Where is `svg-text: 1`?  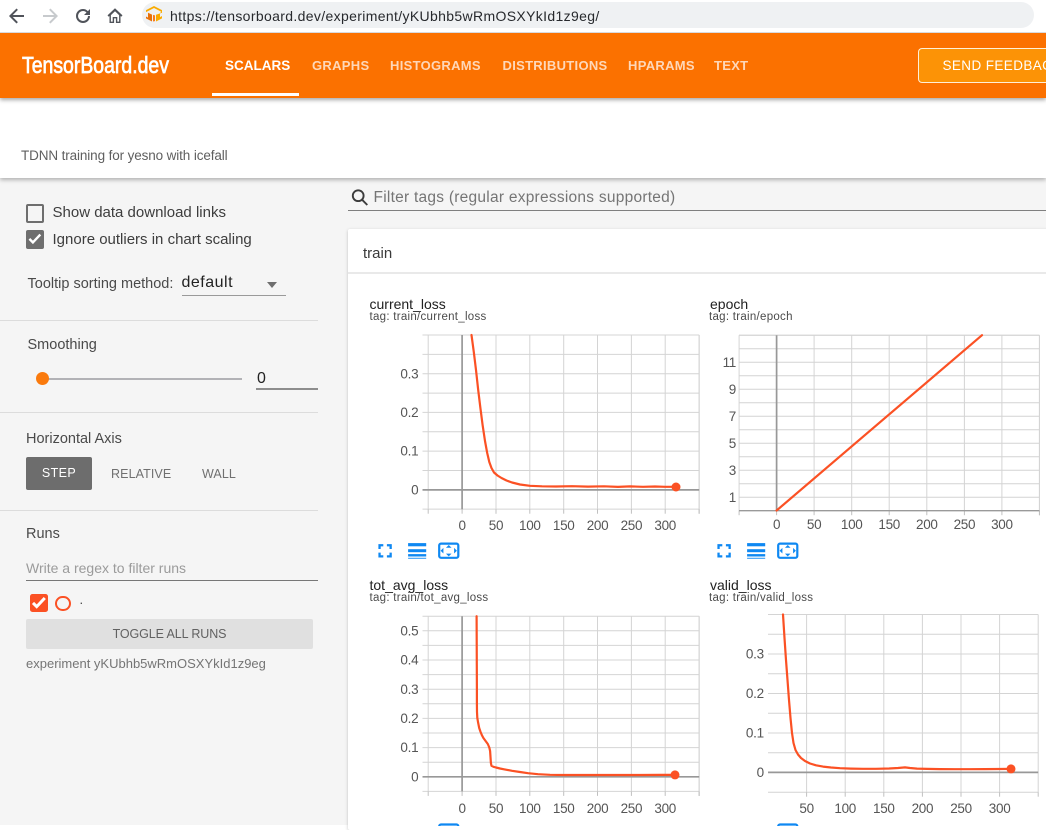
svg-text: 1 is located at coordinates (732, 497).